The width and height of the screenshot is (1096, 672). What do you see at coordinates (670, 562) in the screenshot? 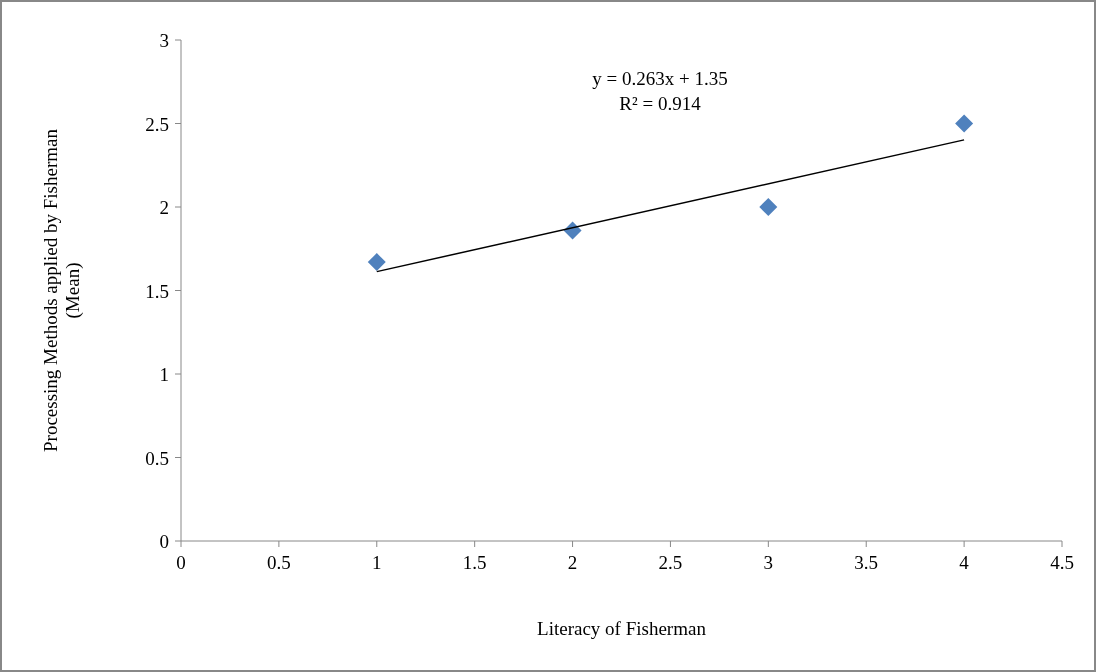
I see `x-tick-label: 2.5` at bounding box center [670, 562].